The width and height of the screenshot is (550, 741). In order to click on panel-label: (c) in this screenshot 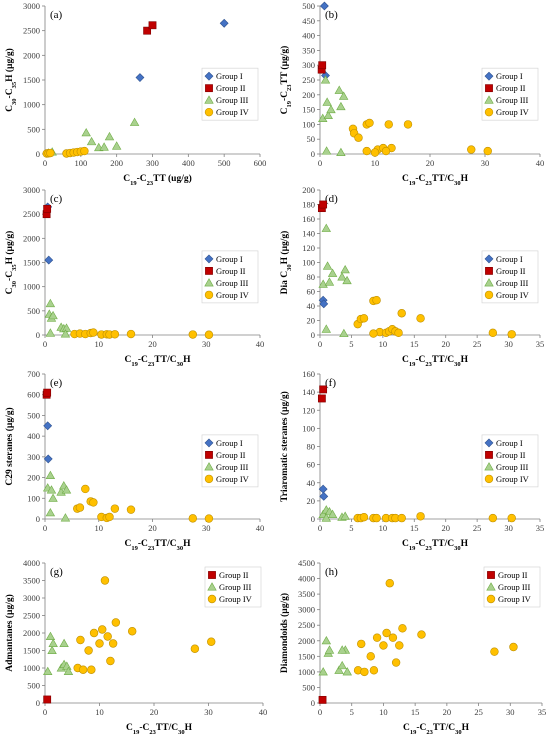, I will do `click(56, 199)`.